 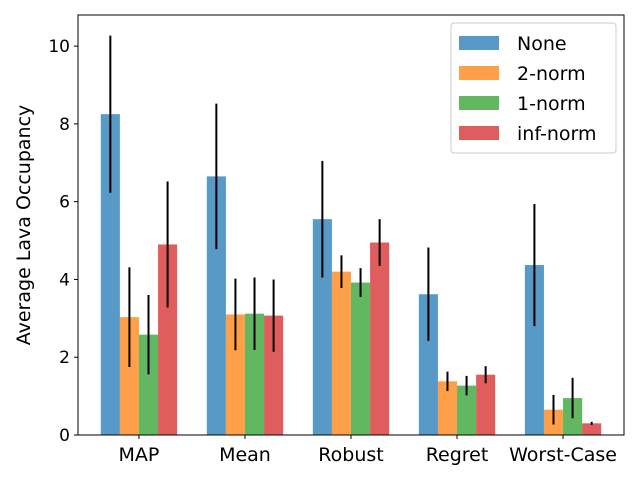 I want to click on bar-2-norm-Robust, so click(x=341, y=353).